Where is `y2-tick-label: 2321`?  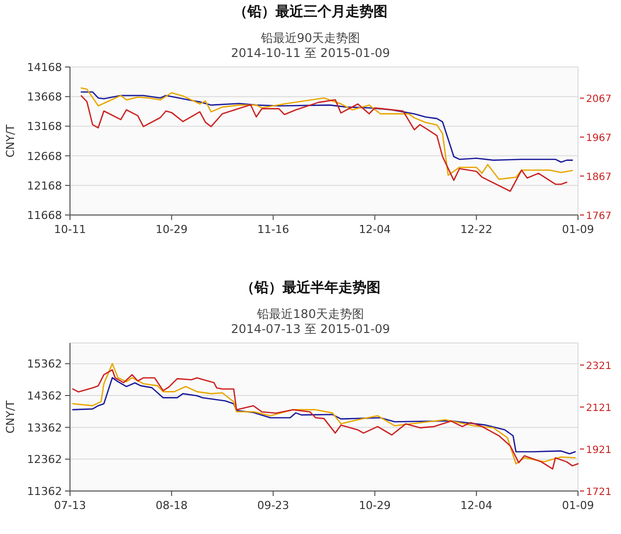
y2-tick-label: 2321 is located at coordinates (599, 366).